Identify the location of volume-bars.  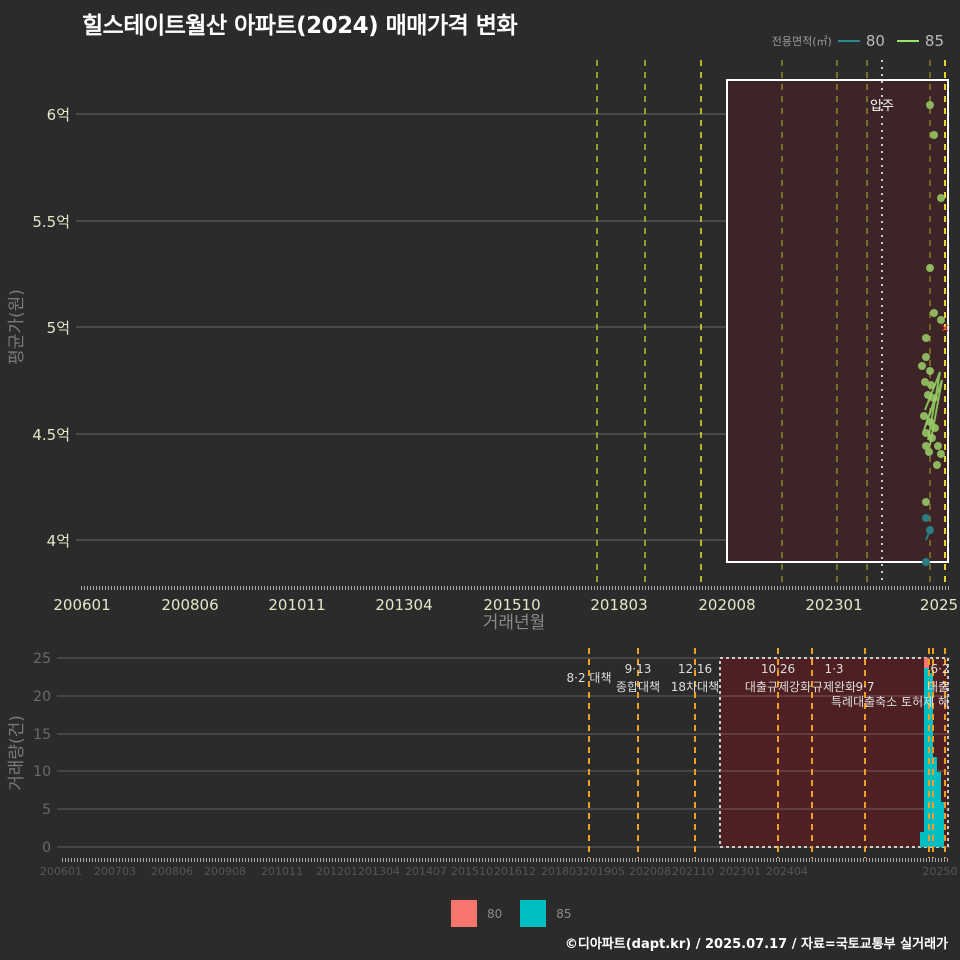
(932, 752).